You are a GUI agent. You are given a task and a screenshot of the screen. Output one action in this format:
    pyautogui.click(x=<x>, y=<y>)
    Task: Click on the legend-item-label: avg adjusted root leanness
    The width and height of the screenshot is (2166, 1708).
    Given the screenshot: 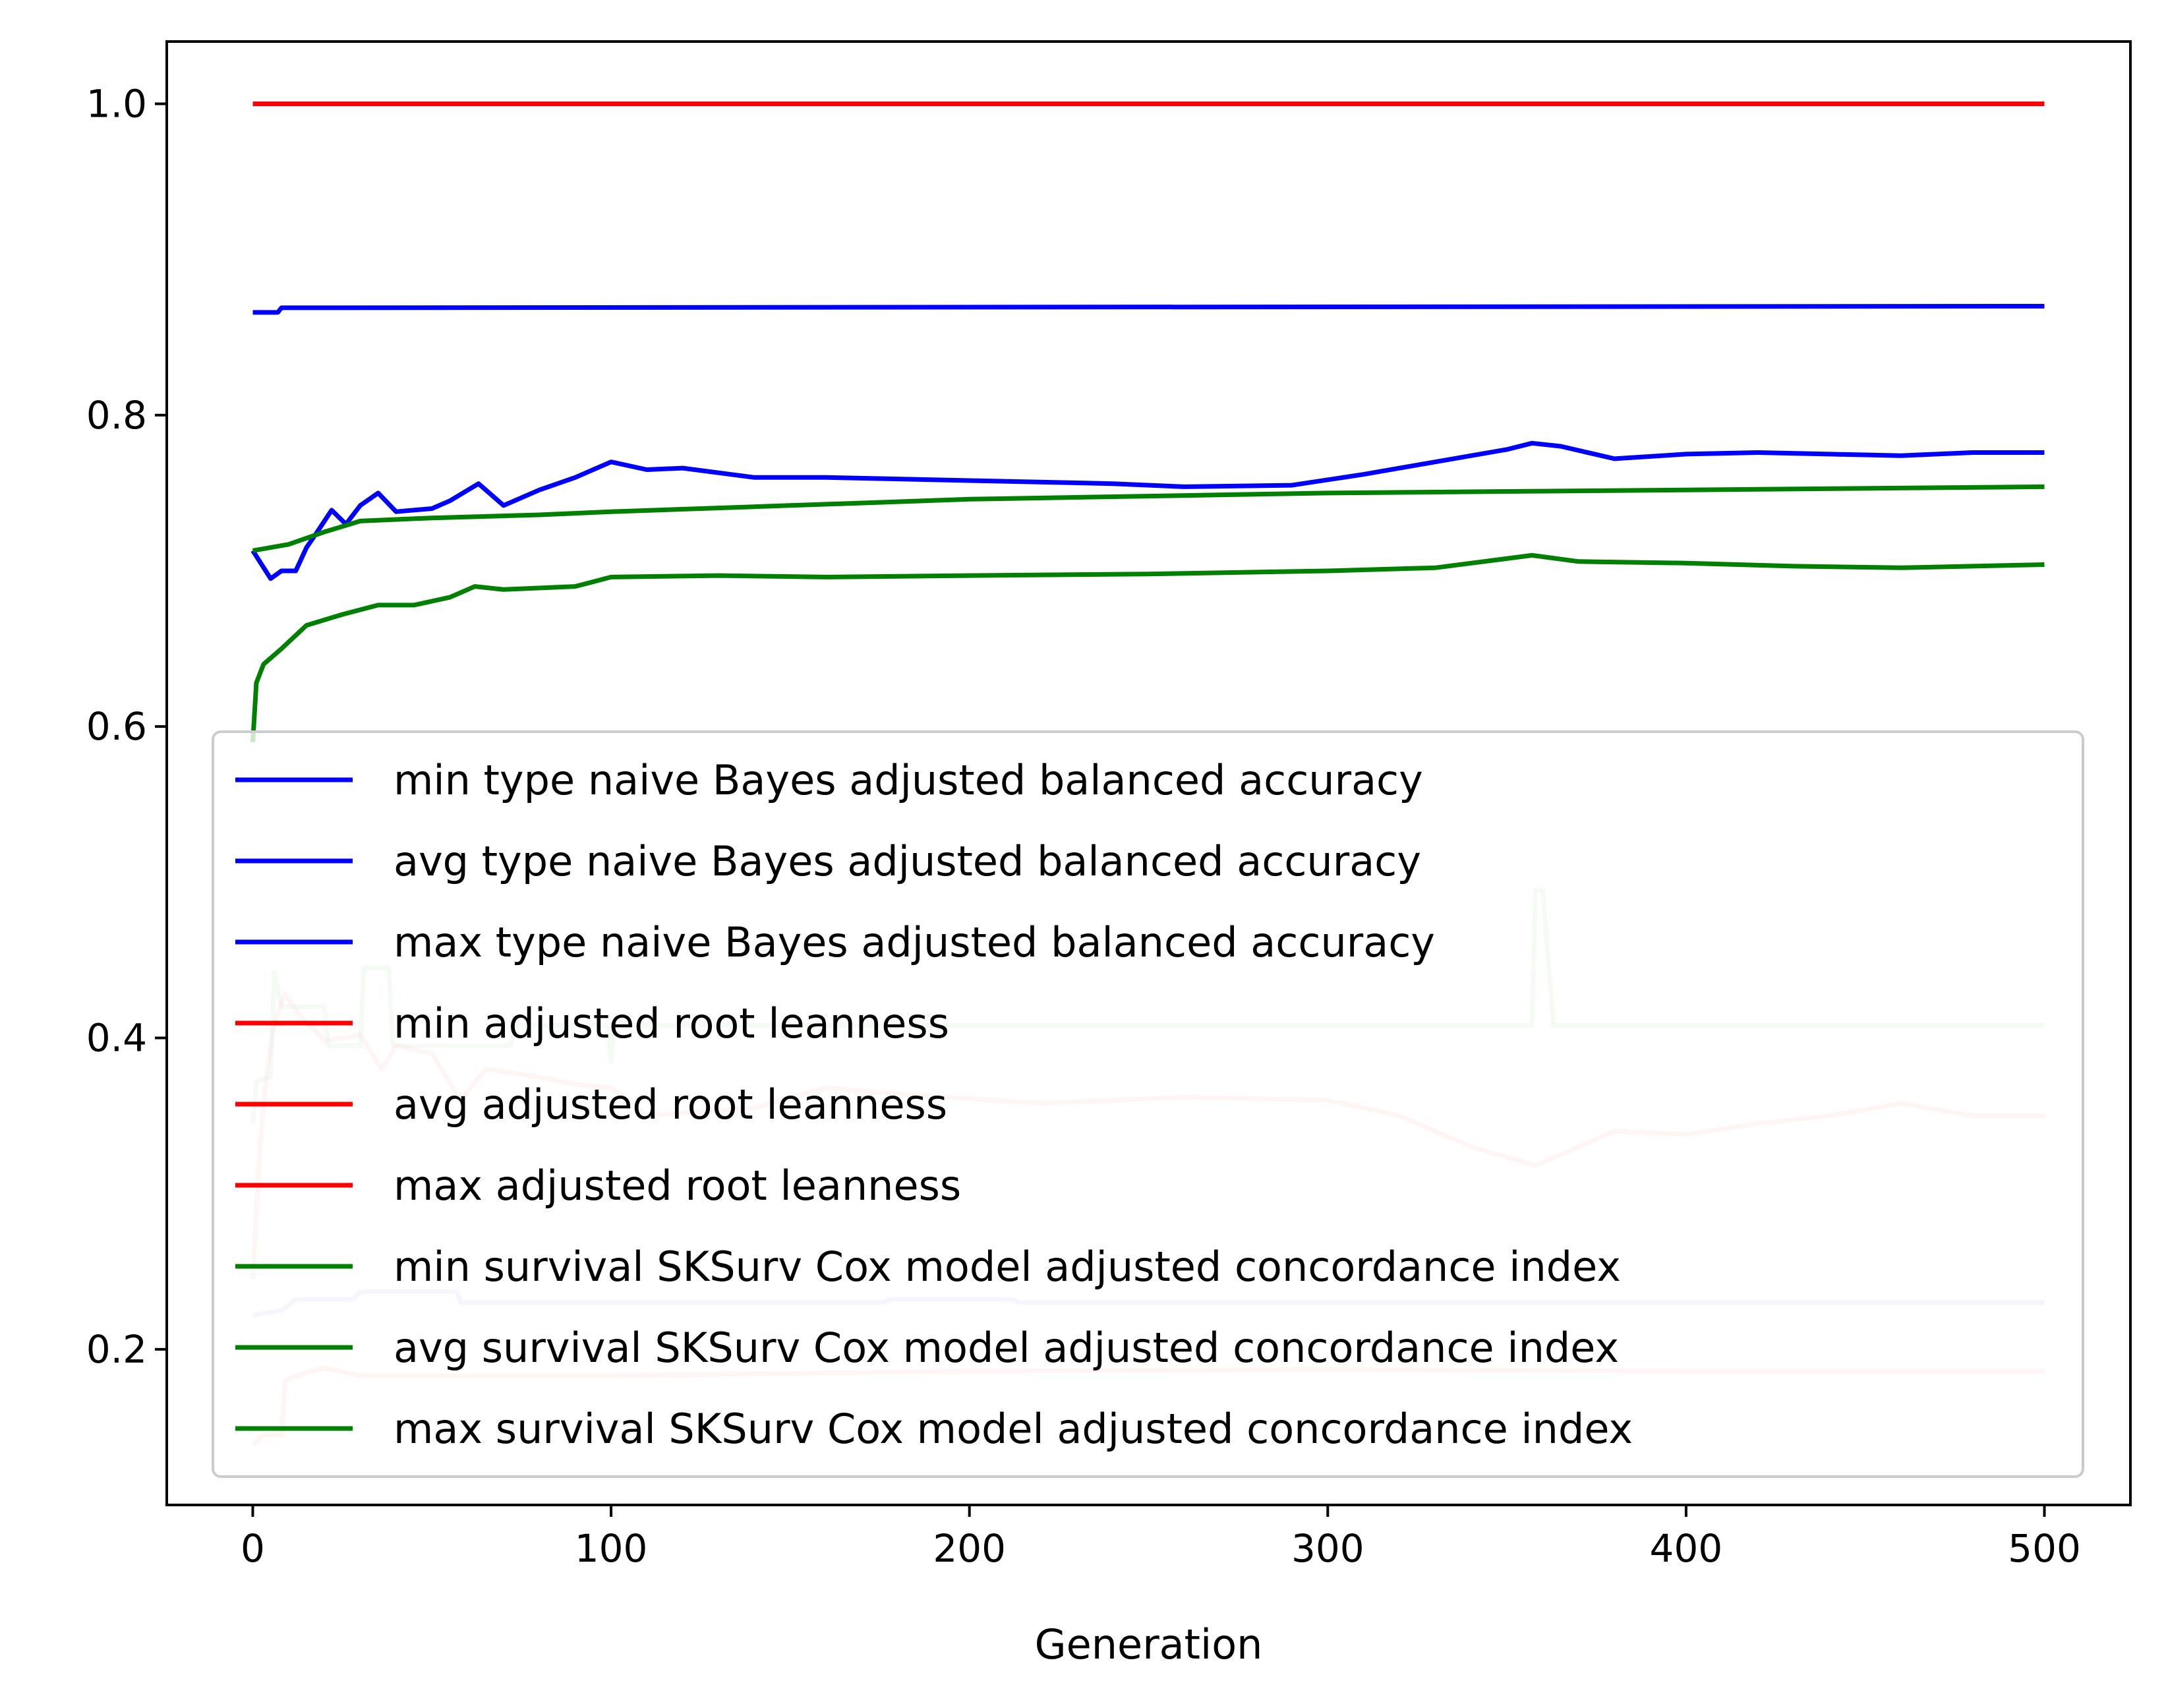 What is the action you would take?
    pyautogui.click(x=670, y=1104)
    